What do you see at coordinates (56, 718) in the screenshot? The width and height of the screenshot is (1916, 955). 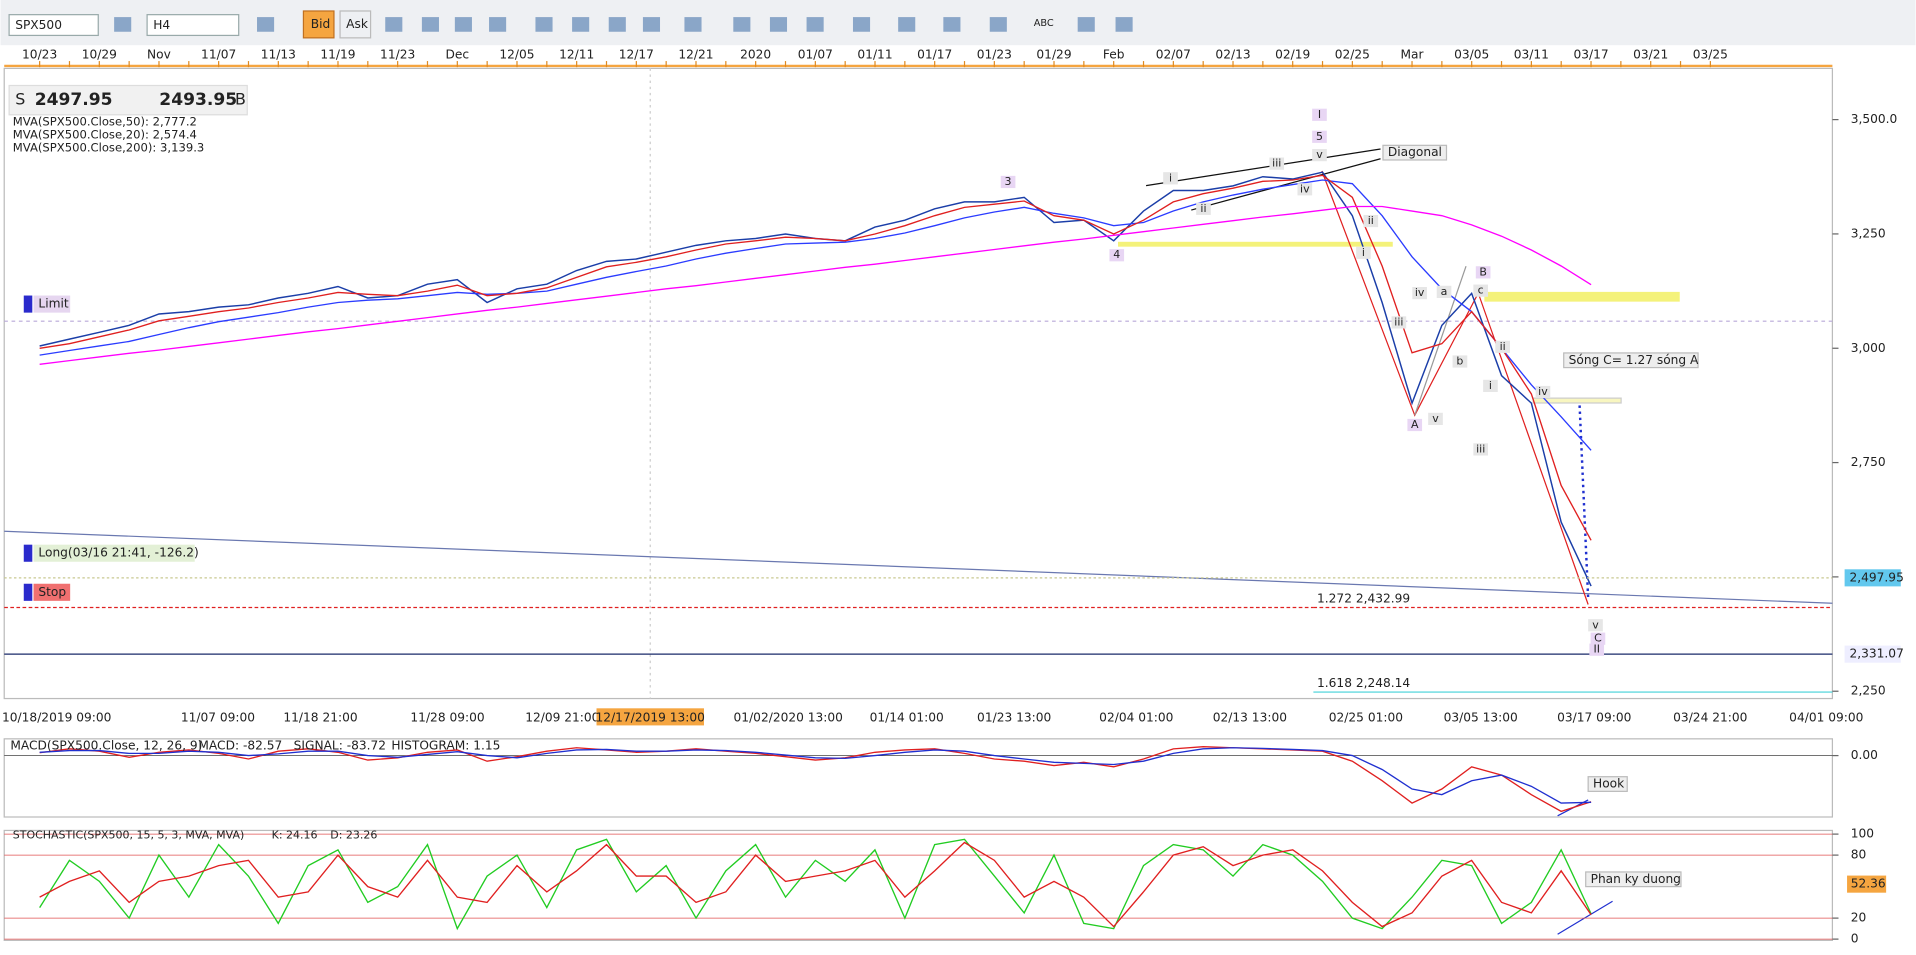 I see `date-label: 10/18/2019 09:00` at bounding box center [56, 718].